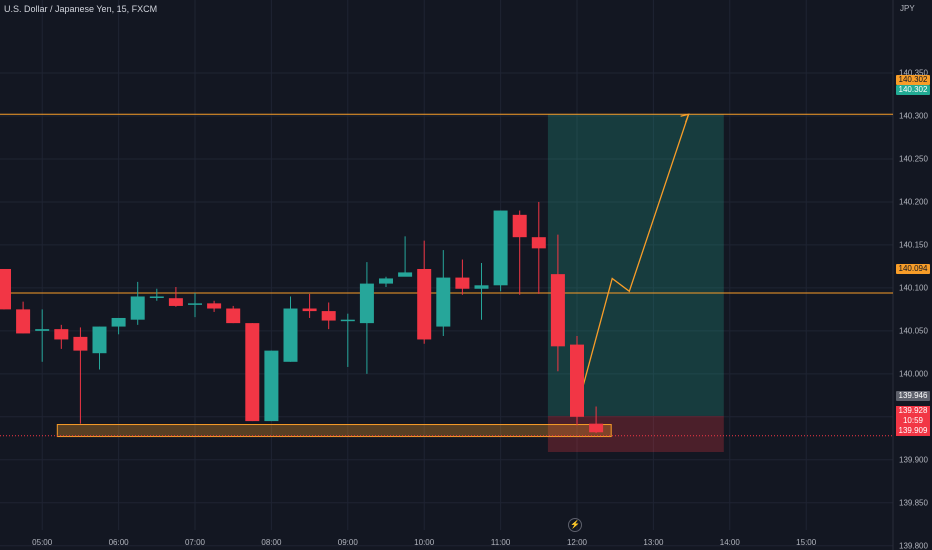 Image resolution: width=932 pixels, height=550 pixels. I want to click on time-tick: 11:00, so click(500, 542).